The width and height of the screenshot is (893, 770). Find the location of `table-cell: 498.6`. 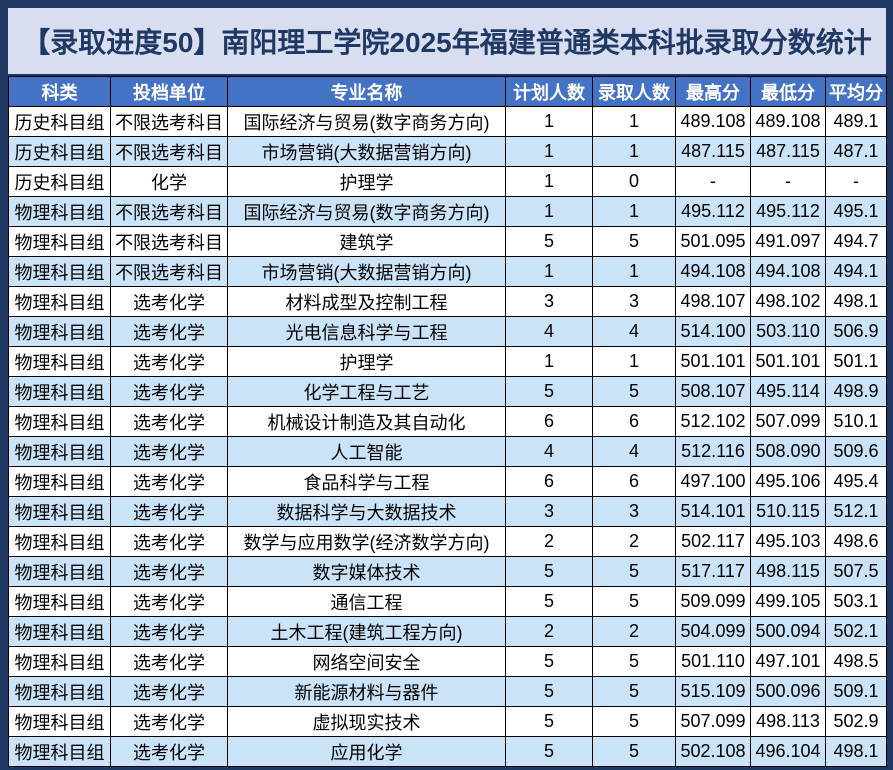

table-cell: 498.6 is located at coordinates (856, 541).